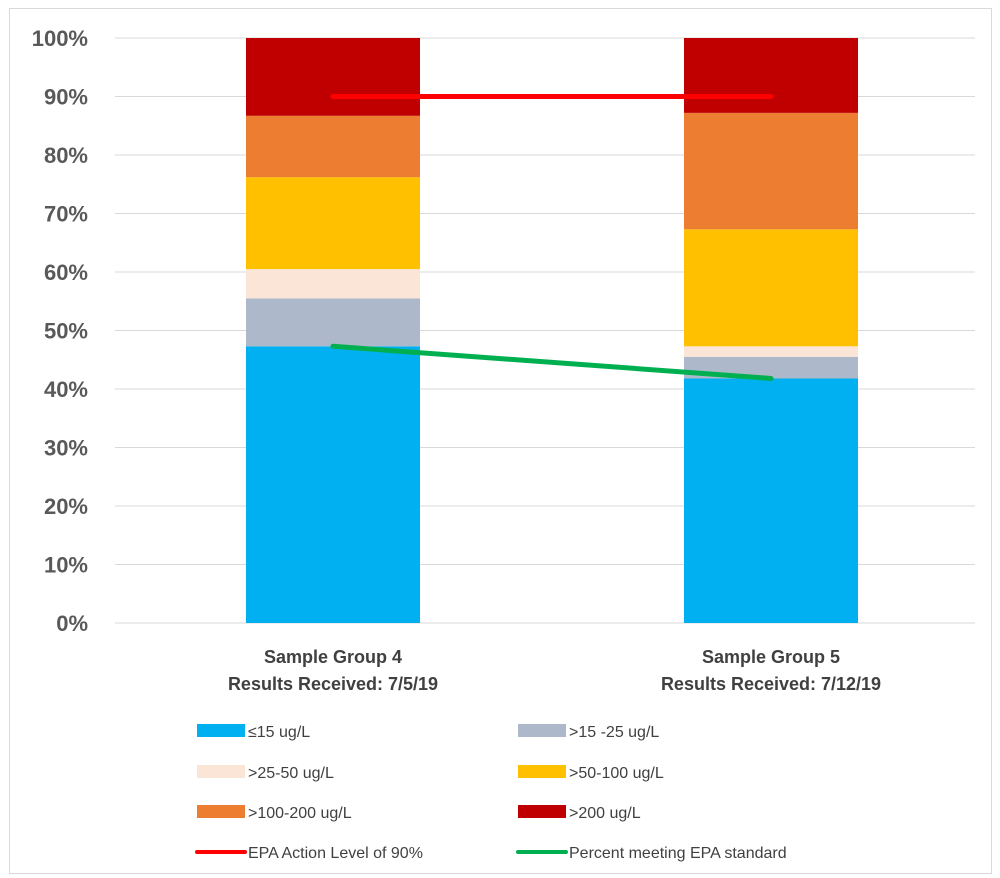 This screenshot has height=878, width=1000. I want to click on y-tick-label: 50%, so click(66, 331).